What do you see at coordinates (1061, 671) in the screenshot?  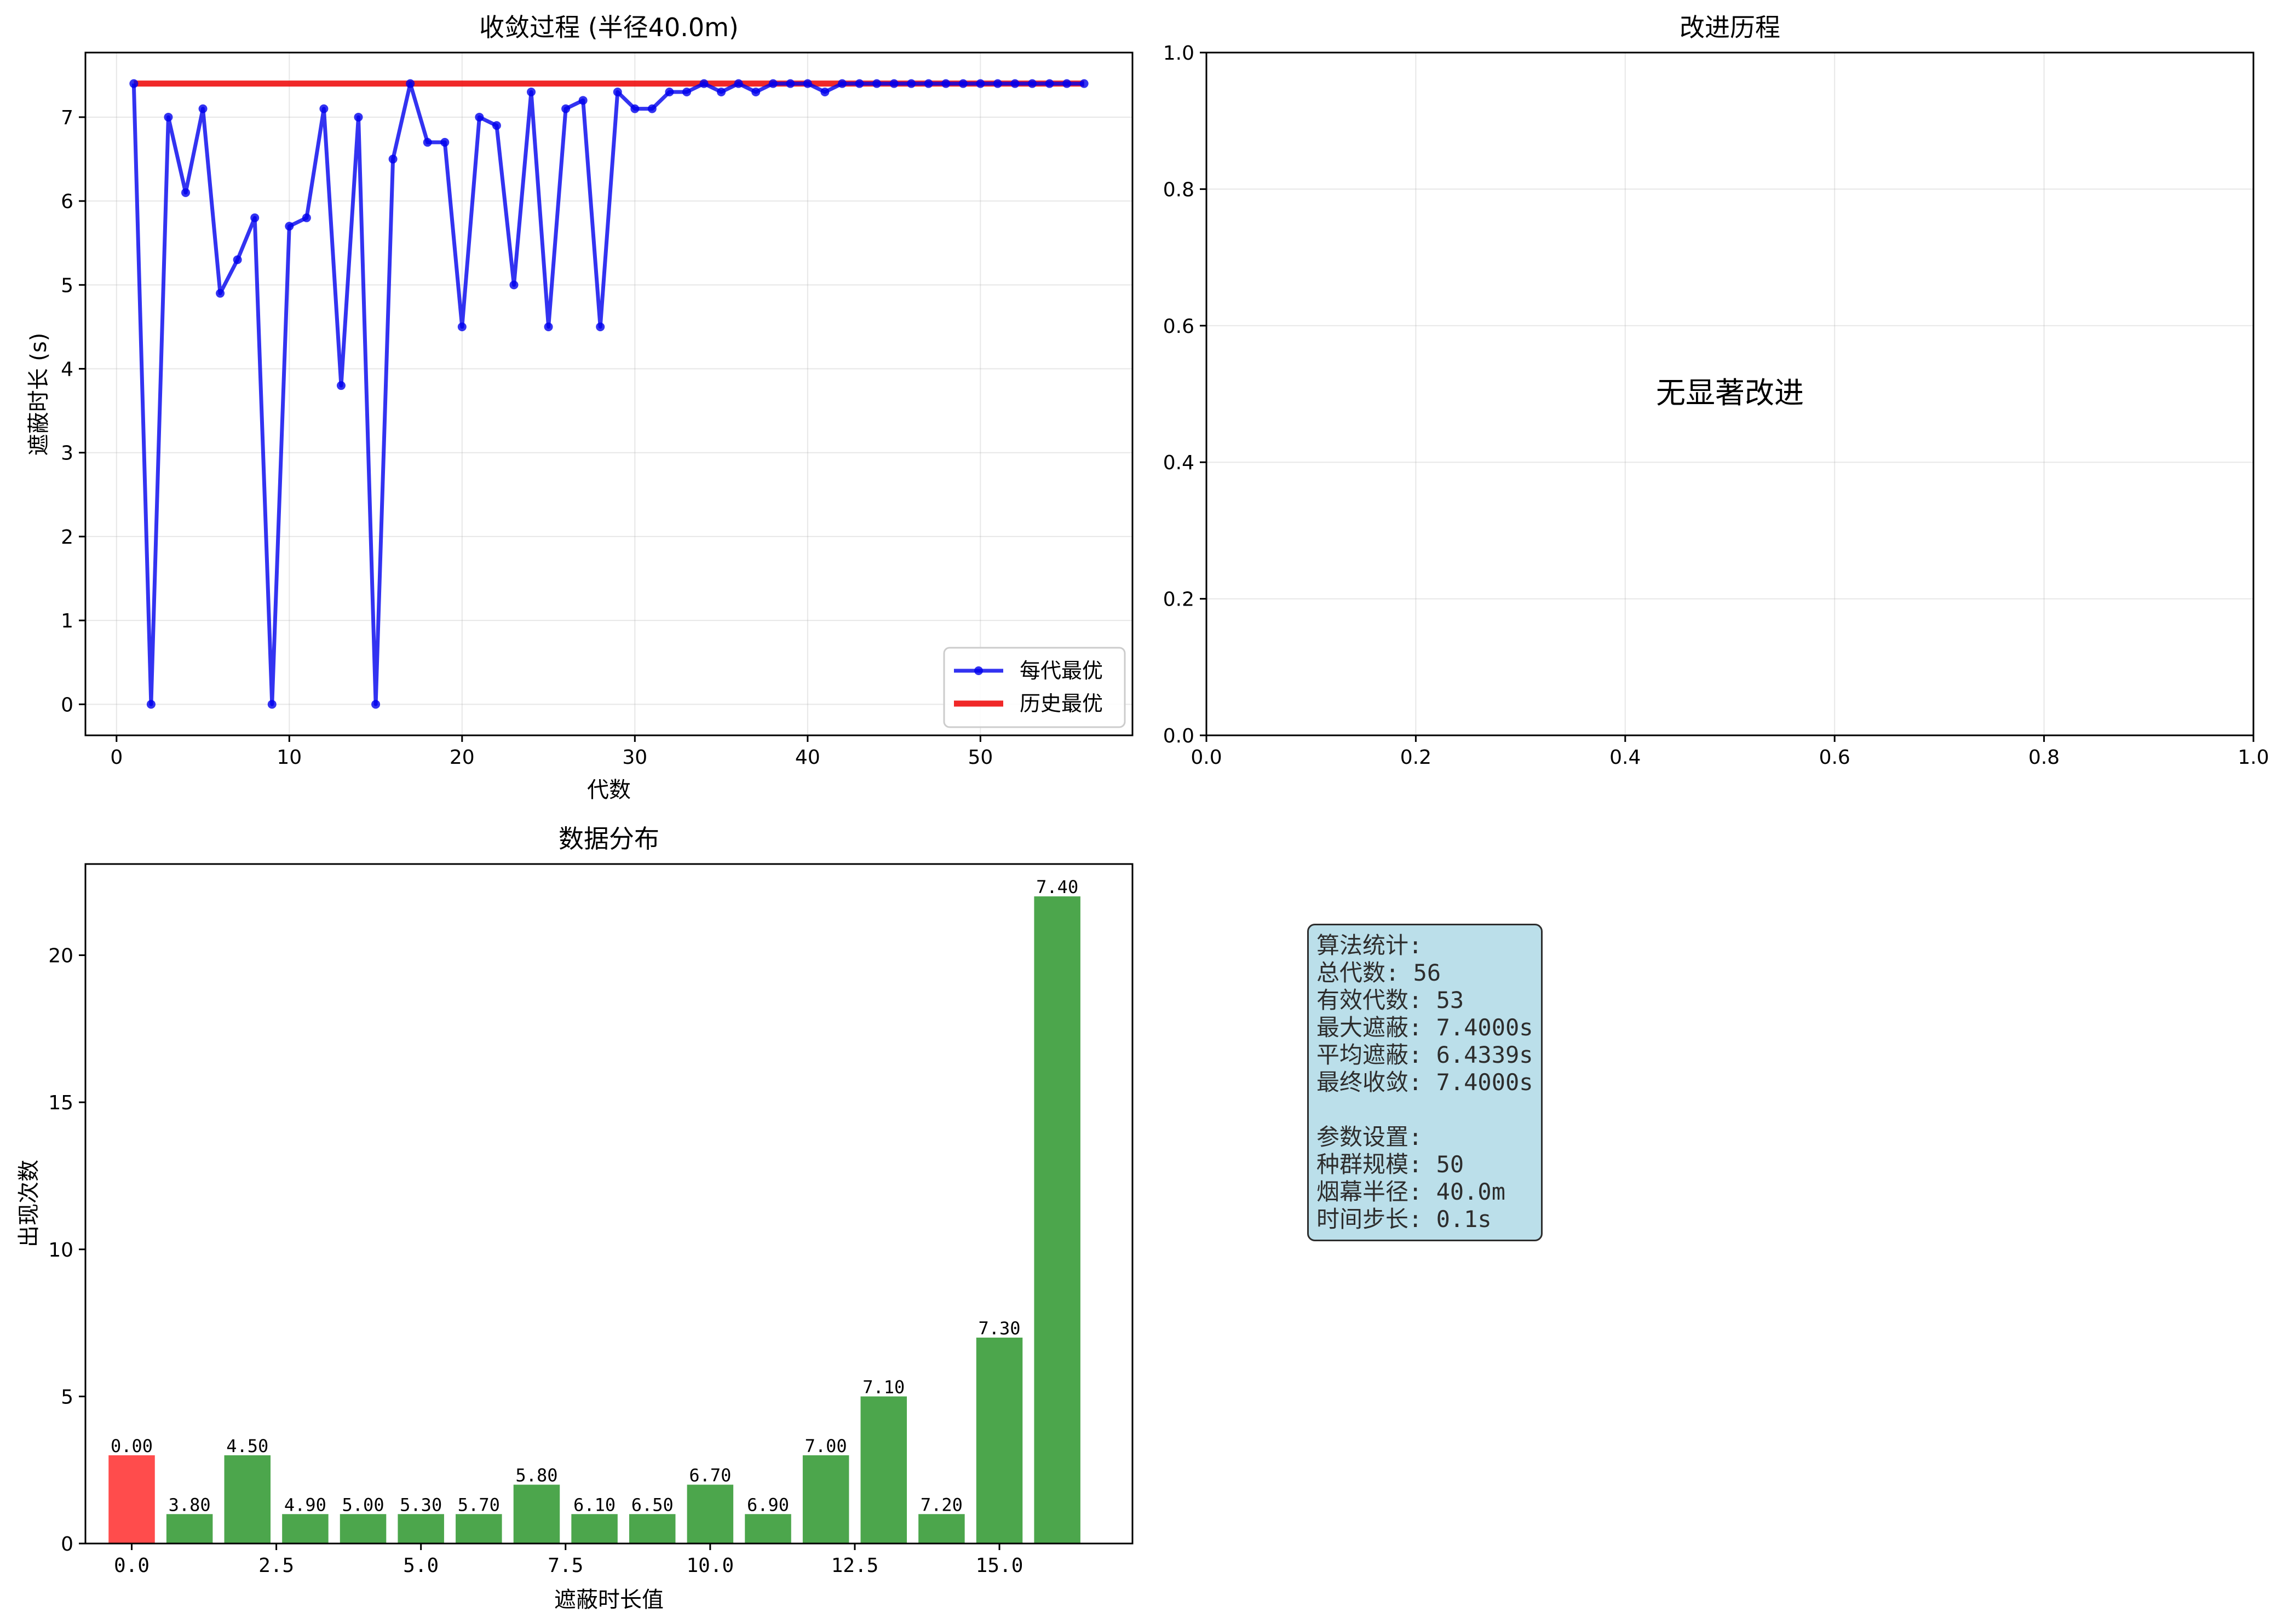 I see `legend-label-generation-best: 每代最优` at bounding box center [1061, 671].